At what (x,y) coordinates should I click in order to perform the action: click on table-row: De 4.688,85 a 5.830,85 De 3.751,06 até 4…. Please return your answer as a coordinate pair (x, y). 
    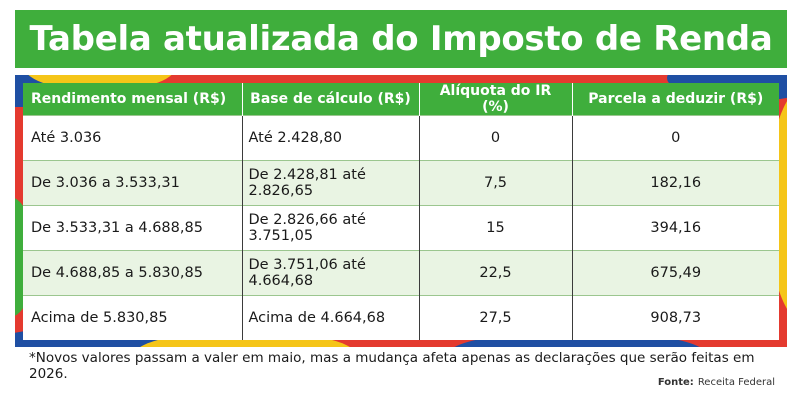
    Looking at the image, I should click on (401, 273).